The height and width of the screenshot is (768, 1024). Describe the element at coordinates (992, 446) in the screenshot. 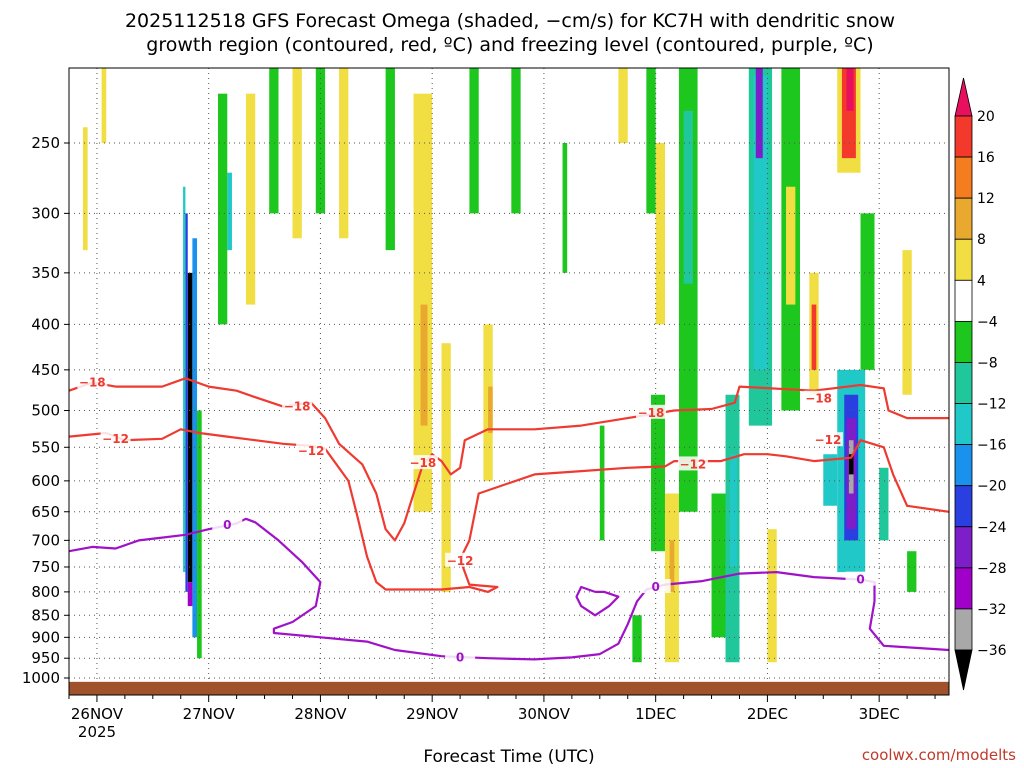

I see `colorbar-tick-label: −16` at that location.